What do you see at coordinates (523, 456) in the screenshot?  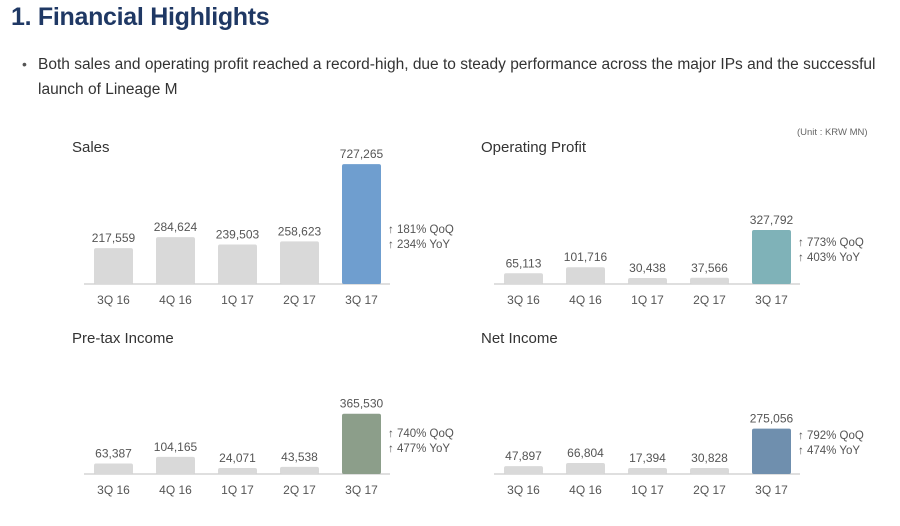 I see `value-label: 47,897` at bounding box center [523, 456].